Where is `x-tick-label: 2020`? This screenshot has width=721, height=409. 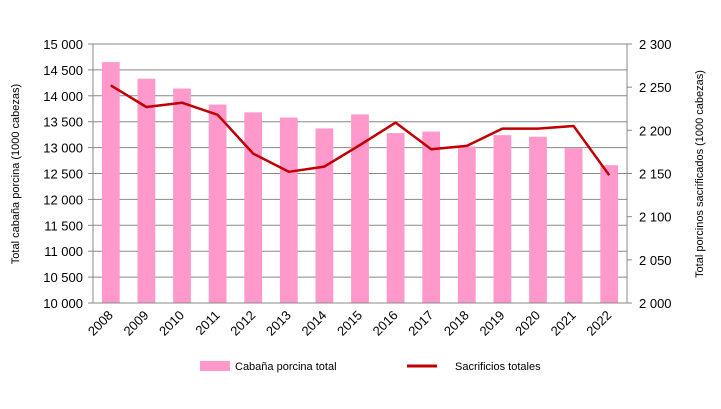 x-tick-label: 2020 is located at coordinates (527, 323).